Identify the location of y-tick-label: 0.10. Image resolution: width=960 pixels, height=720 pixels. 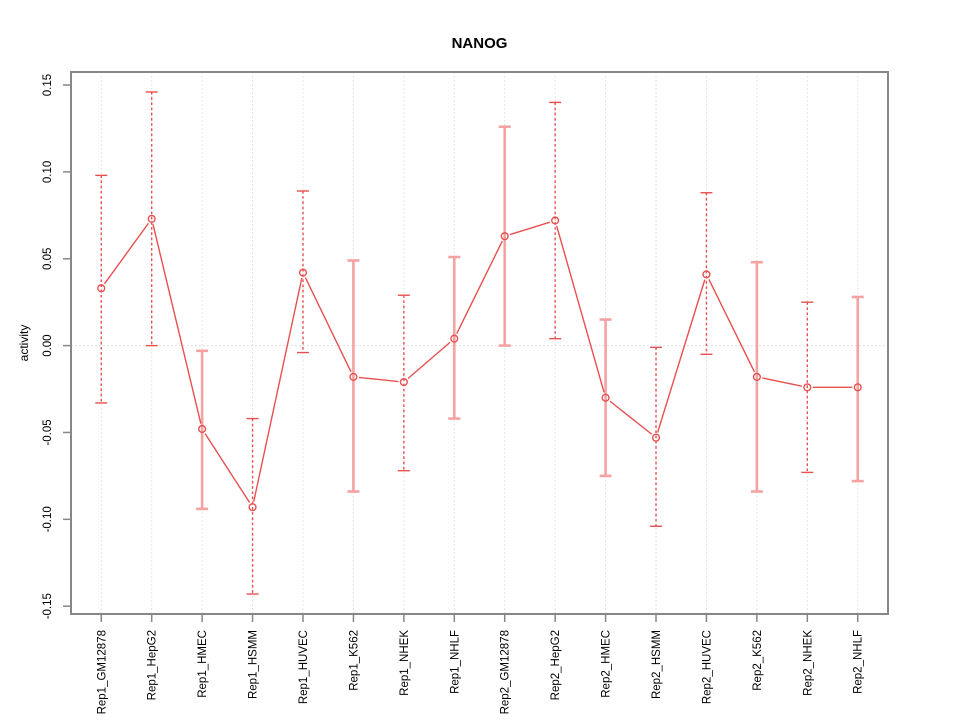
(48, 172).